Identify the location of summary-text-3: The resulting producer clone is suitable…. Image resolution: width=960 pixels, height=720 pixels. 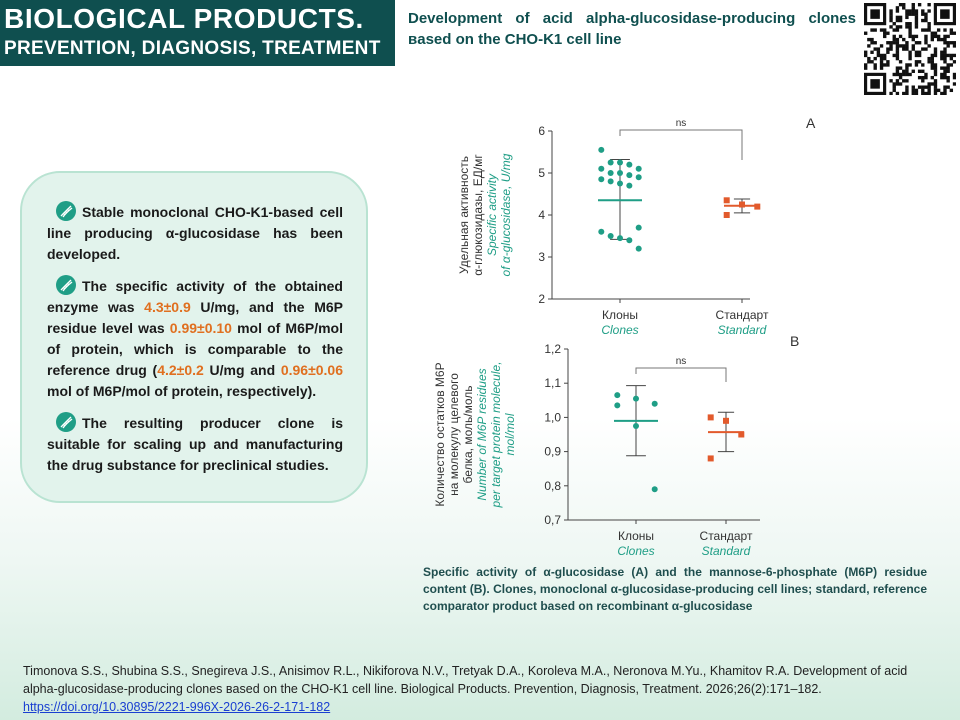
(195, 444).